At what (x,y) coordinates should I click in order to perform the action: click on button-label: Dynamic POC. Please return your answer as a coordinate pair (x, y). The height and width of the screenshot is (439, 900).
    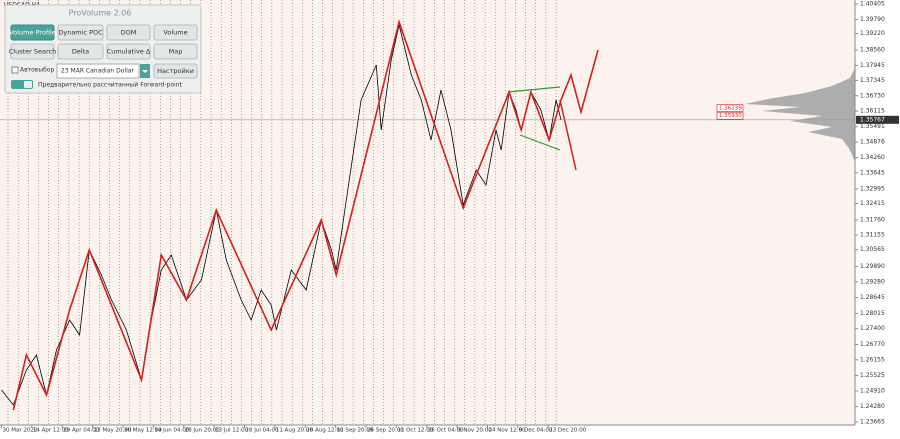
    Looking at the image, I should click on (80, 33).